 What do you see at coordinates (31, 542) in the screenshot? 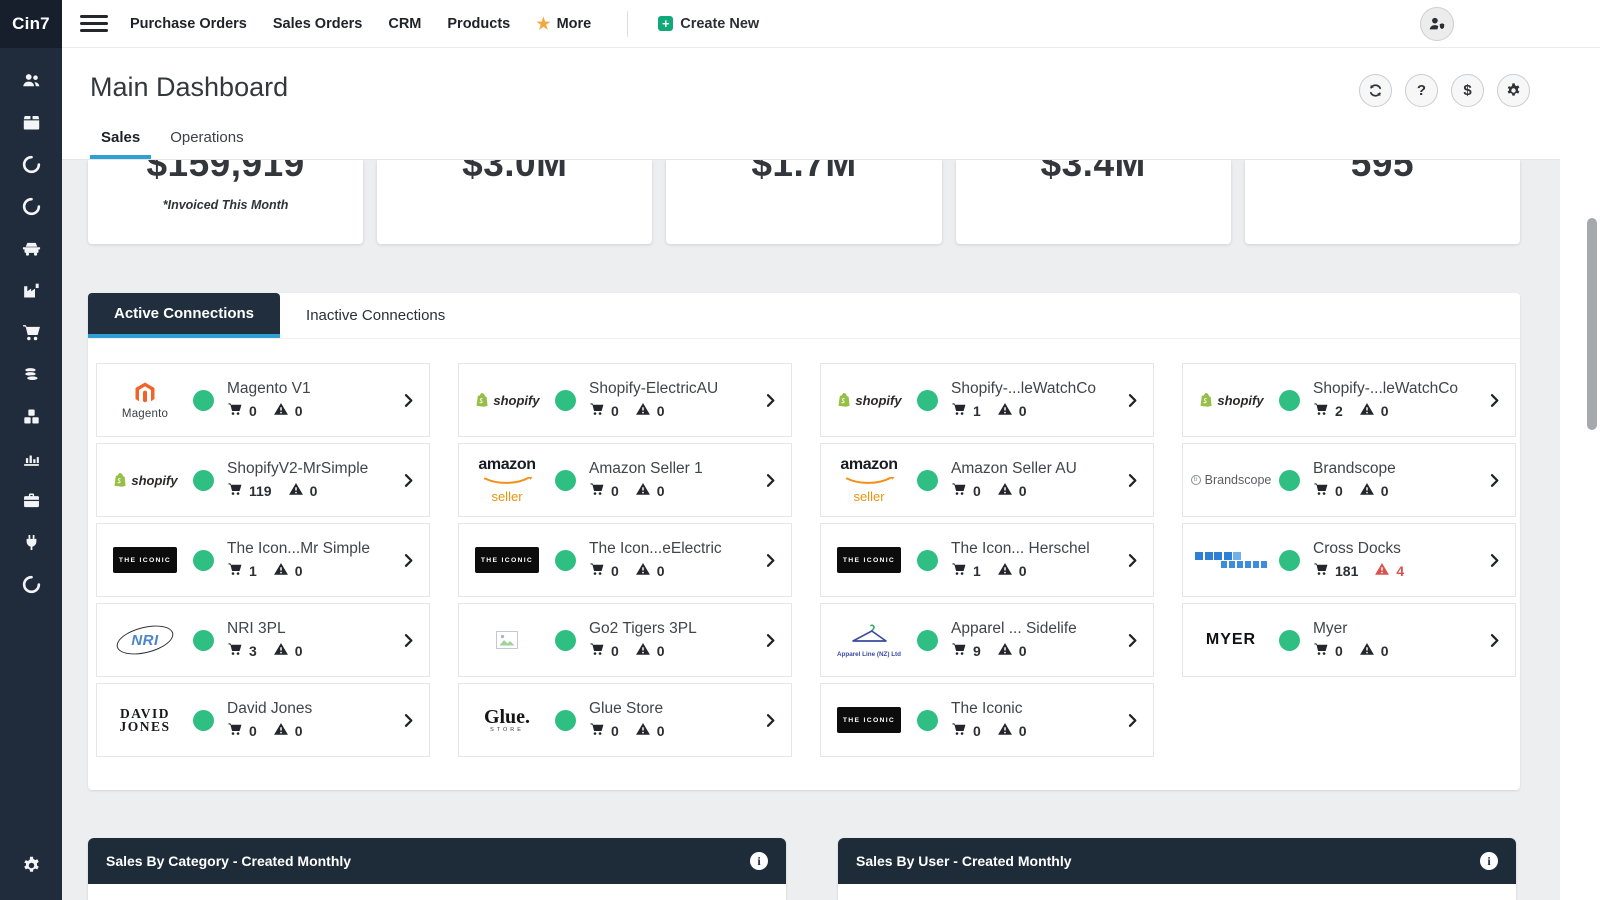
I see `plug-icon` at bounding box center [31, 542].